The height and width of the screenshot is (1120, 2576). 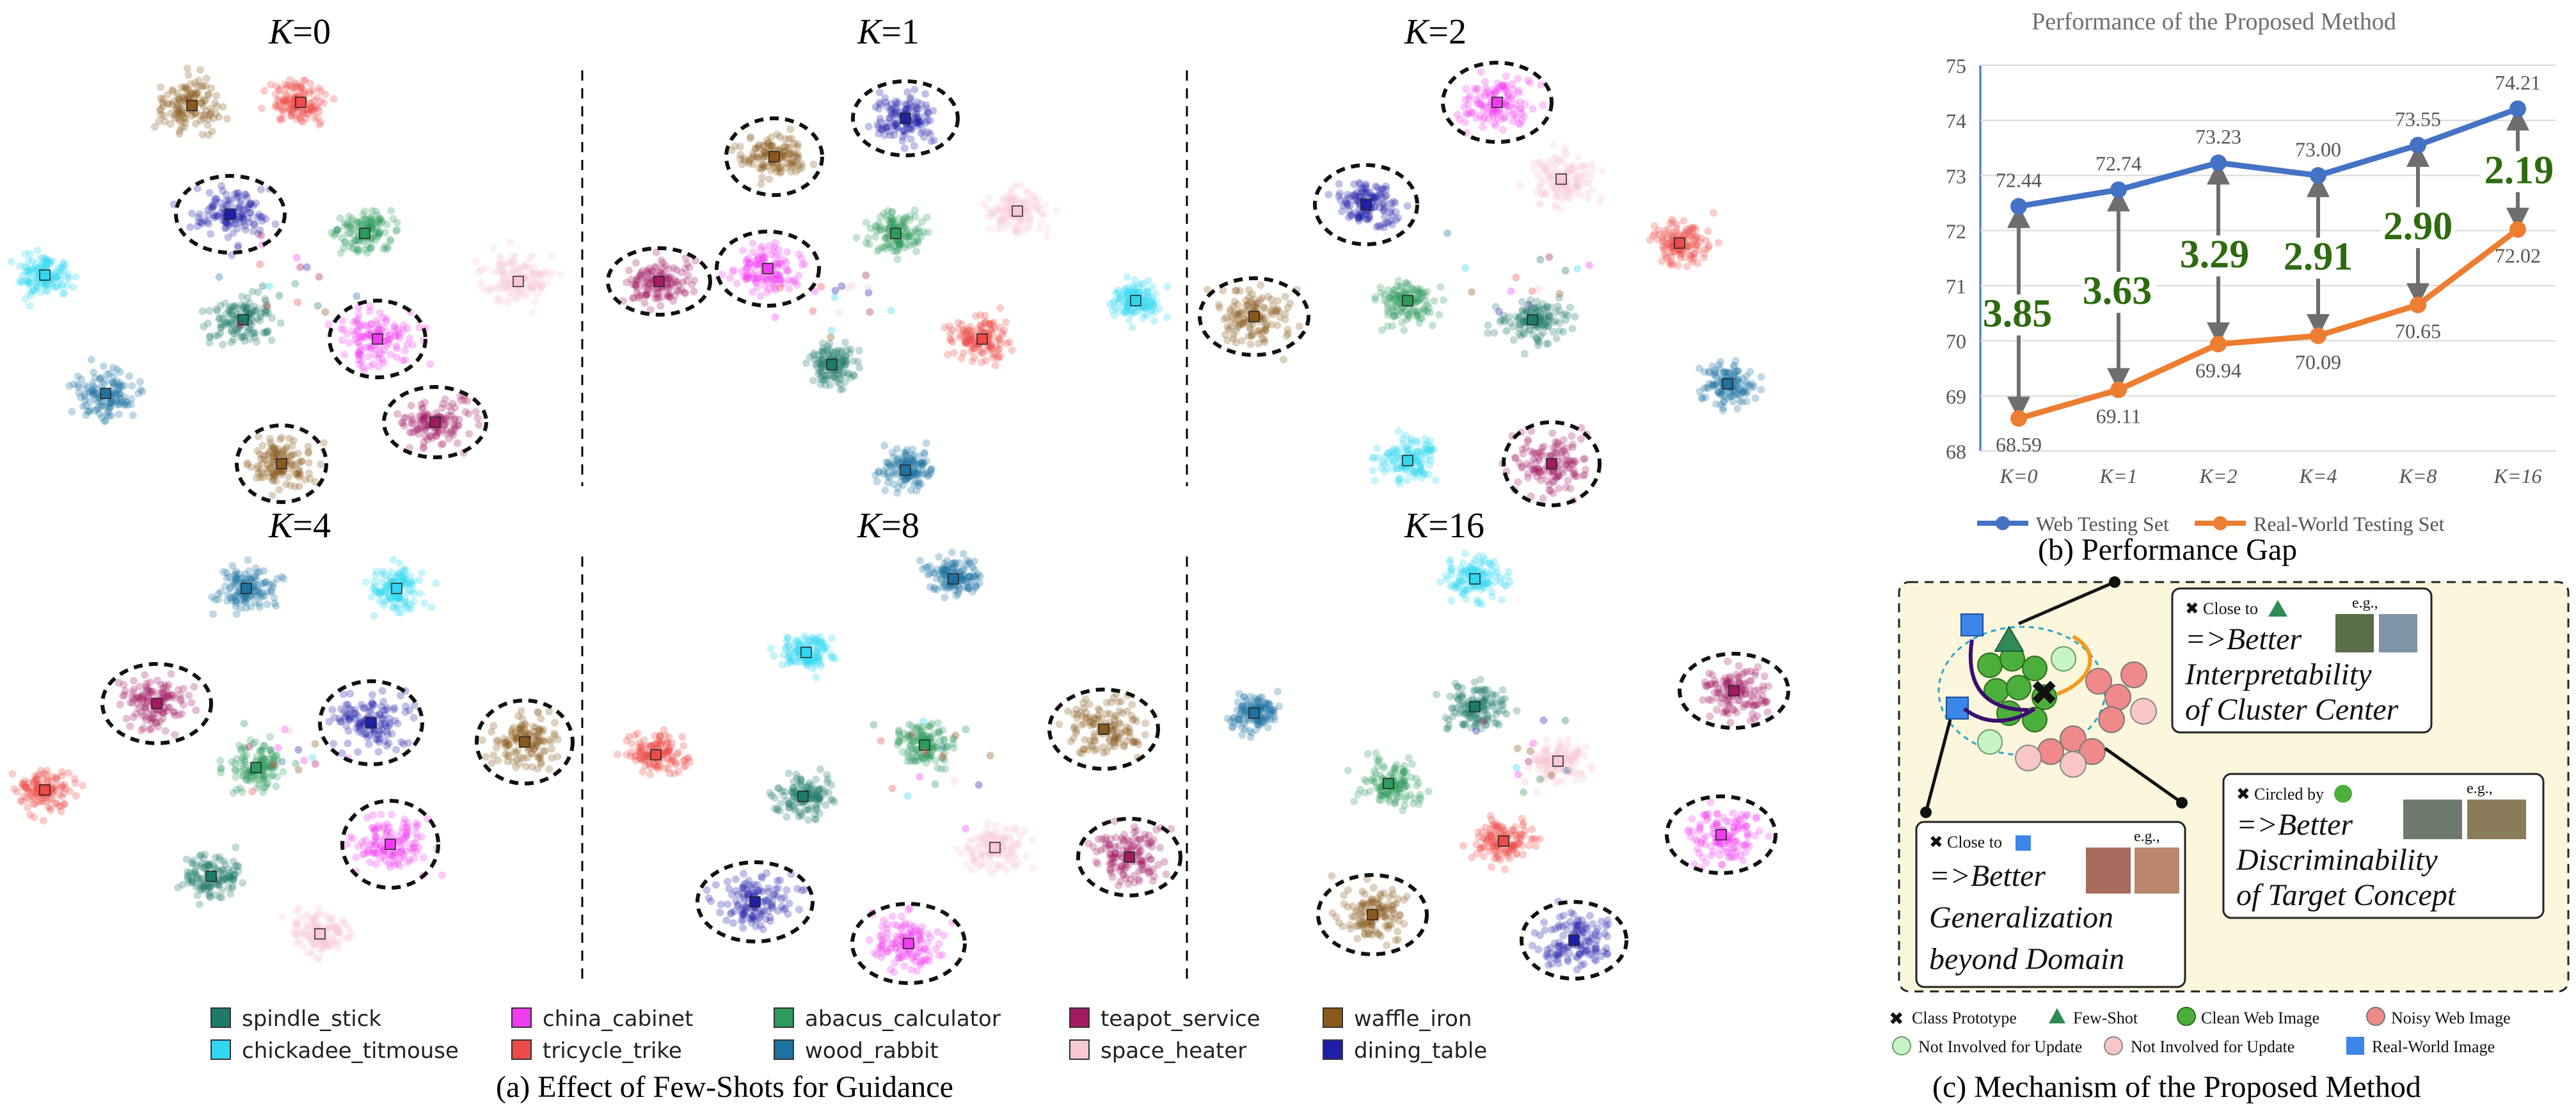 What do you see at coordinates (1397, 1019) in the screenshot?
I see `legend-item: waffle_iron` at bounding box center [1397, 1019].